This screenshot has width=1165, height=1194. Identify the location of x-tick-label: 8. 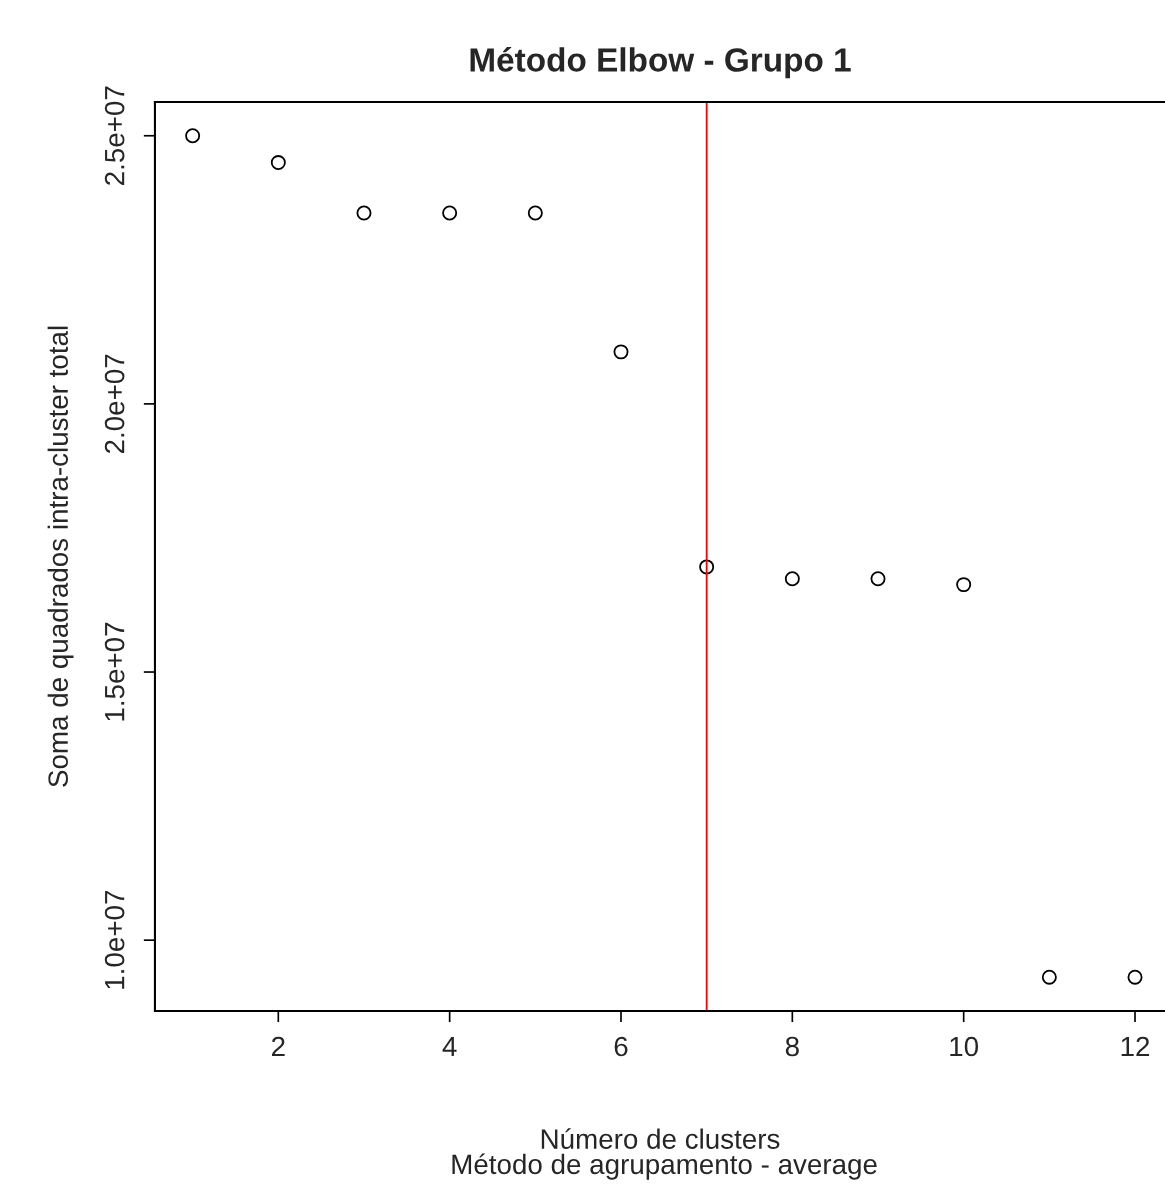
(792, 1046).